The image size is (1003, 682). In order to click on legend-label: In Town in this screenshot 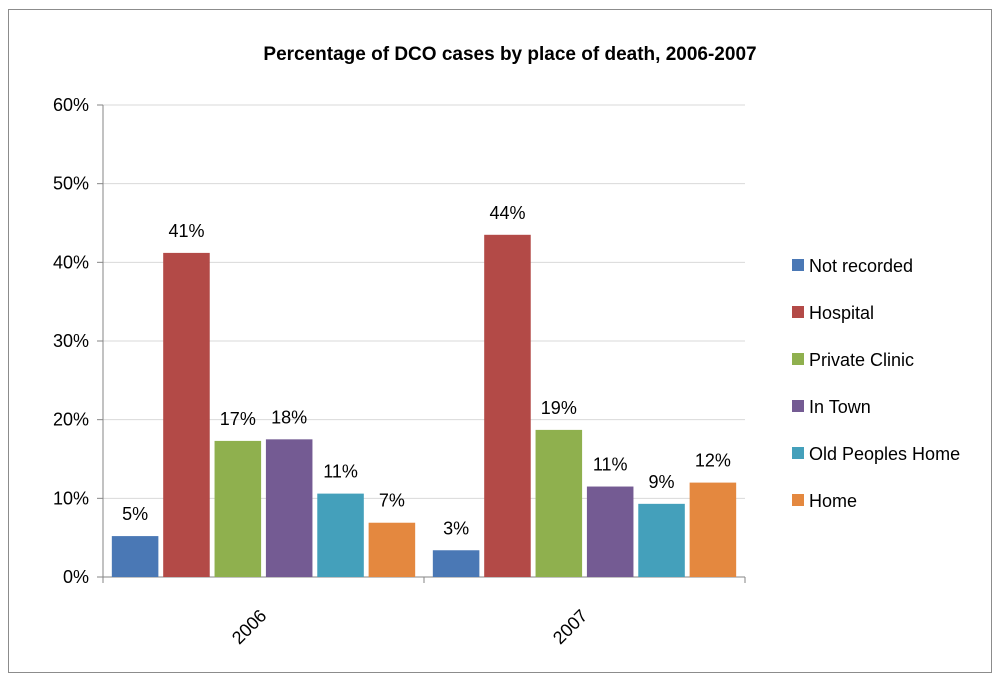, I will do `click(840, 407)`.